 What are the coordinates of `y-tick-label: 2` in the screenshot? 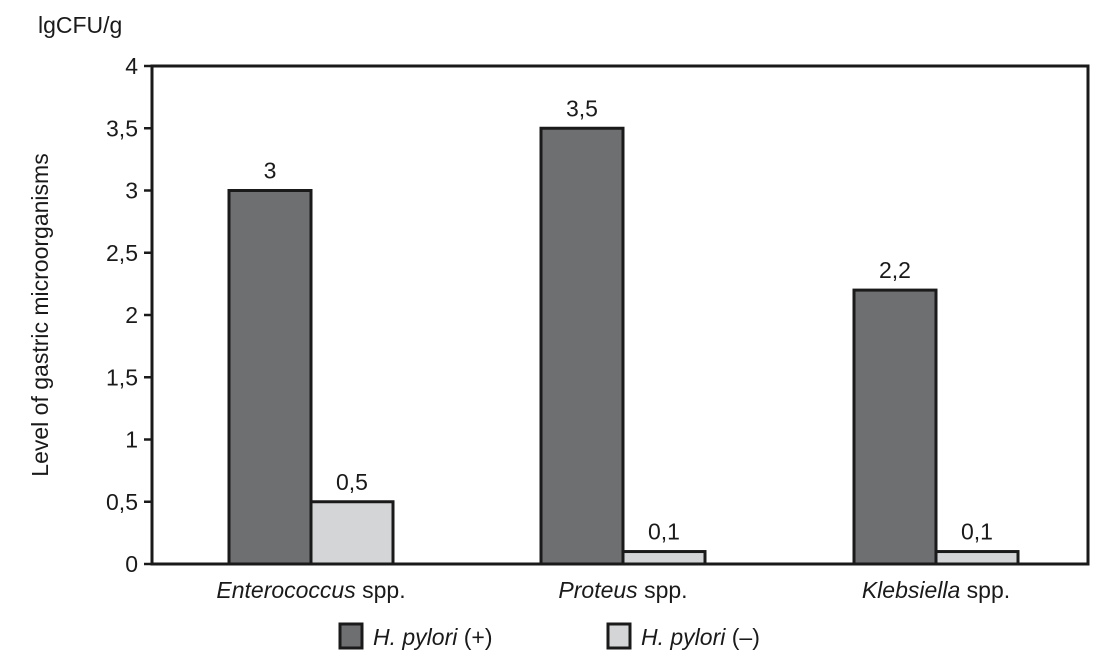 It's located at (131, 315).